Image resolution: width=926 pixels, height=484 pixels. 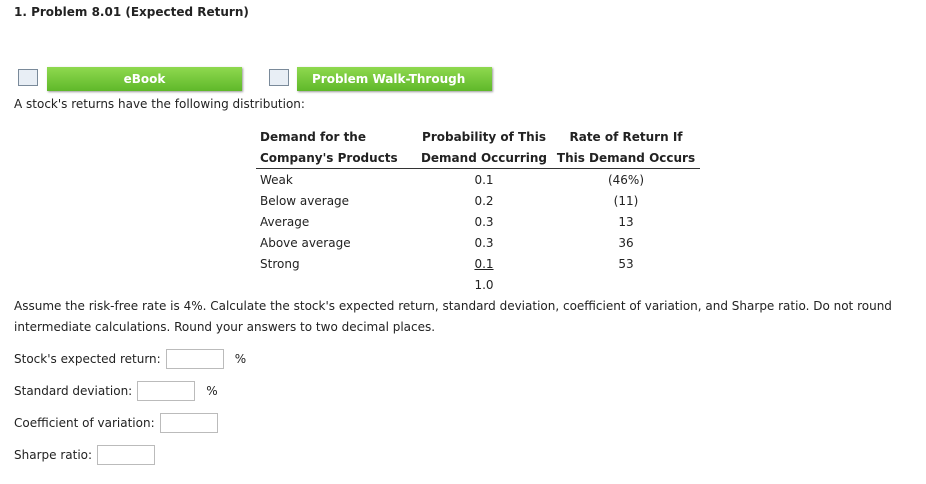 What do you see at coordinates (626, 200) in the screenshot?
I see `table-cell: (11)` at bounding box center [626, 200].